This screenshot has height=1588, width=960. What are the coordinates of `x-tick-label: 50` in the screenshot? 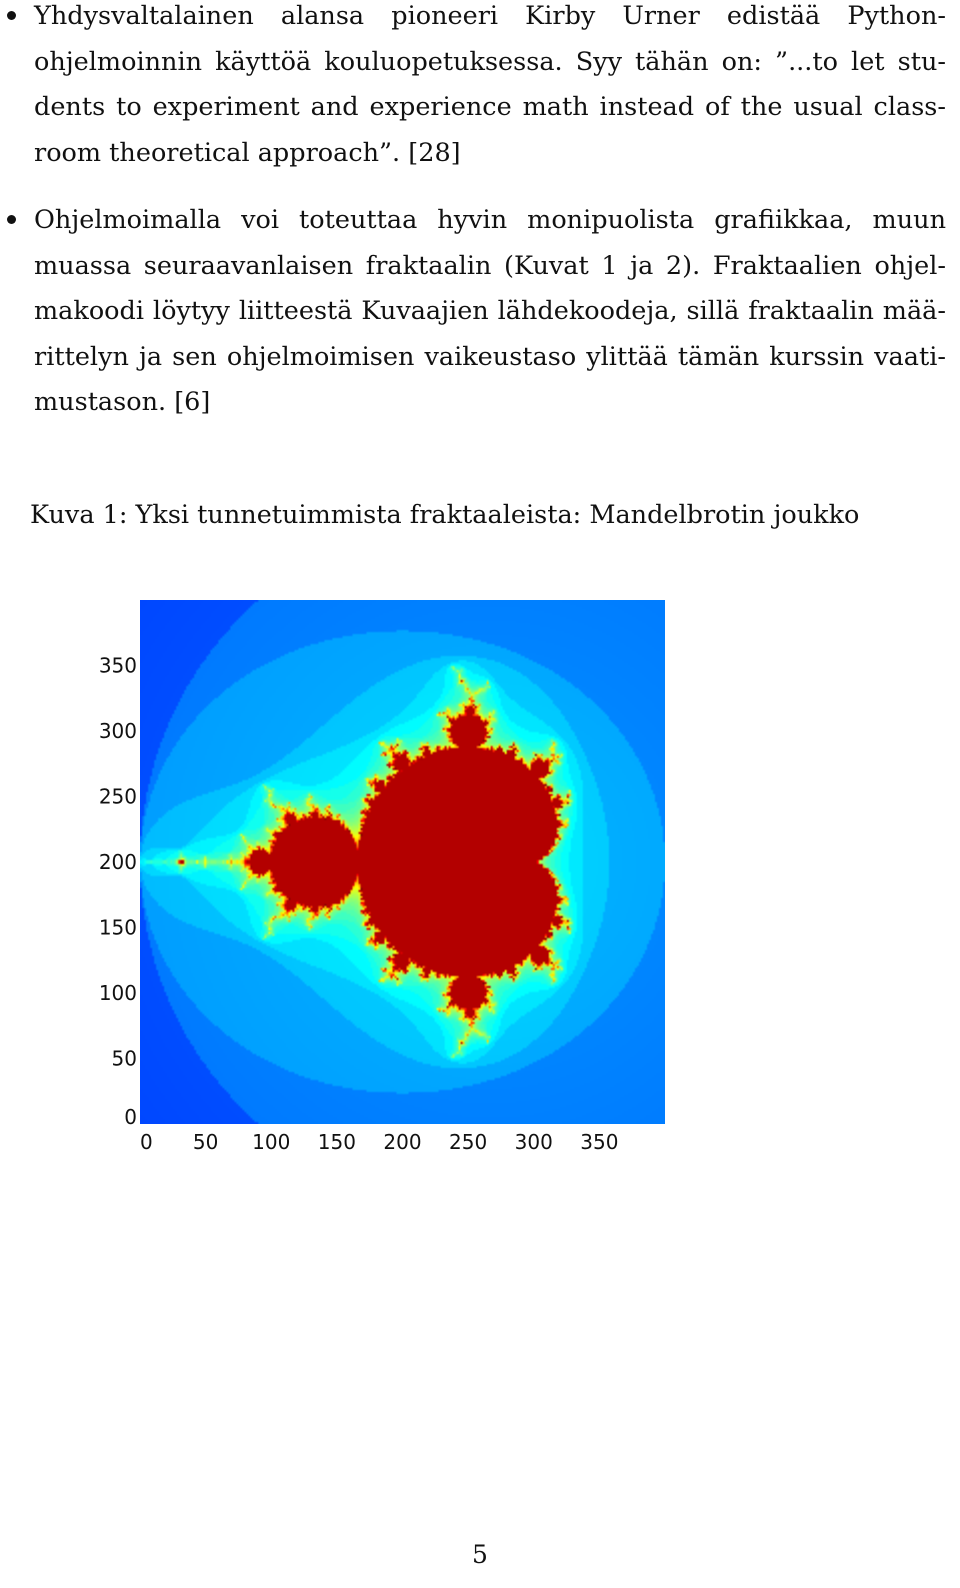 It's located at (205, 1142).